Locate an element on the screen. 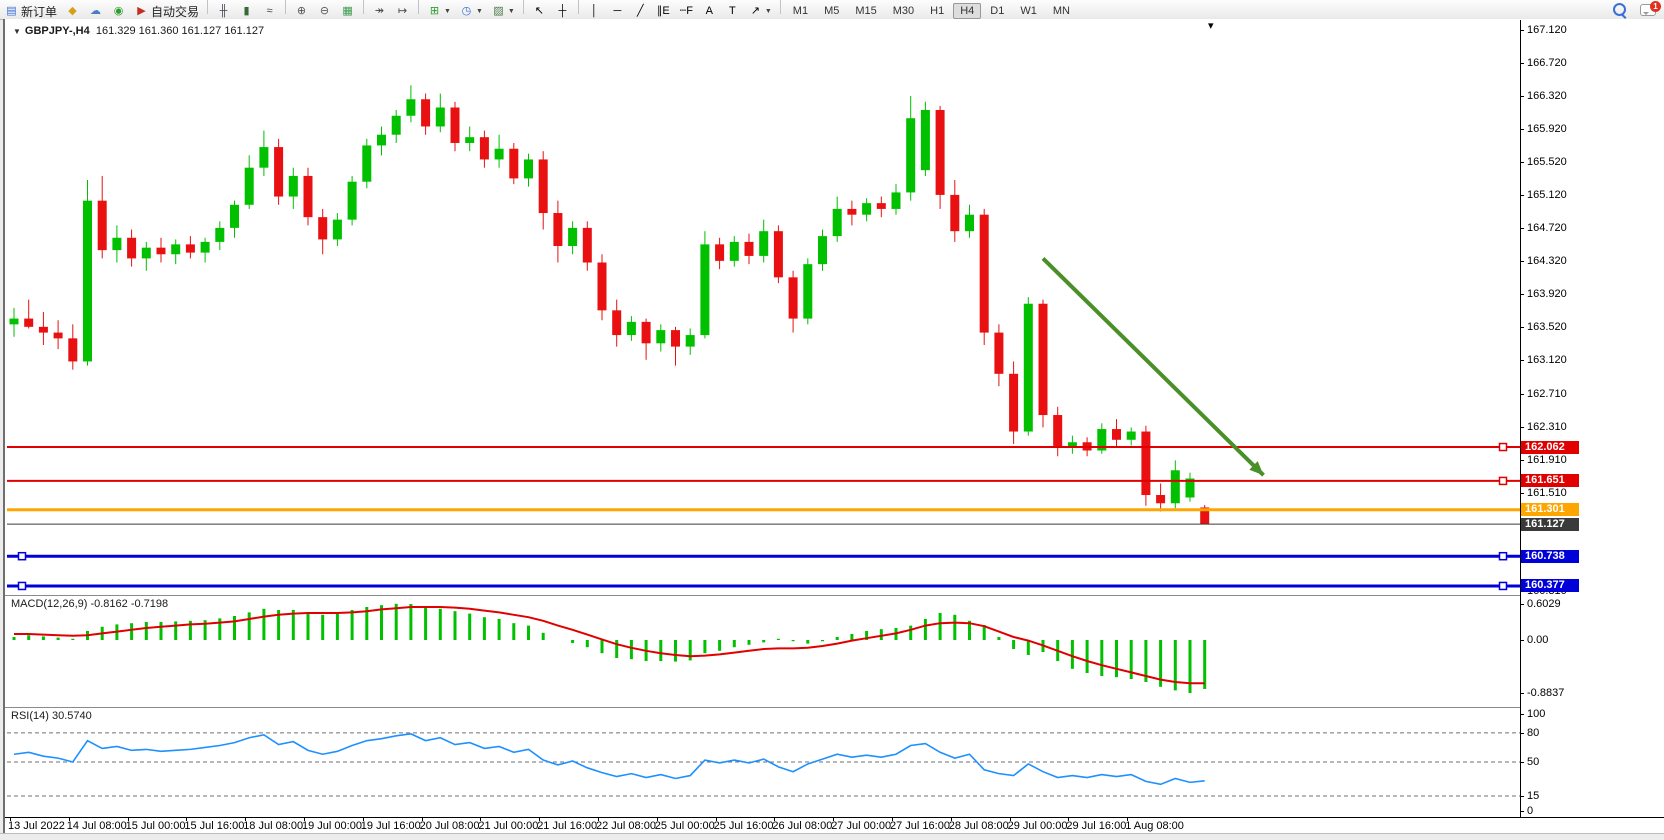 The image size is (1664, 840). price-tick-label: 166.320 is located at coordinates (1547, 95).